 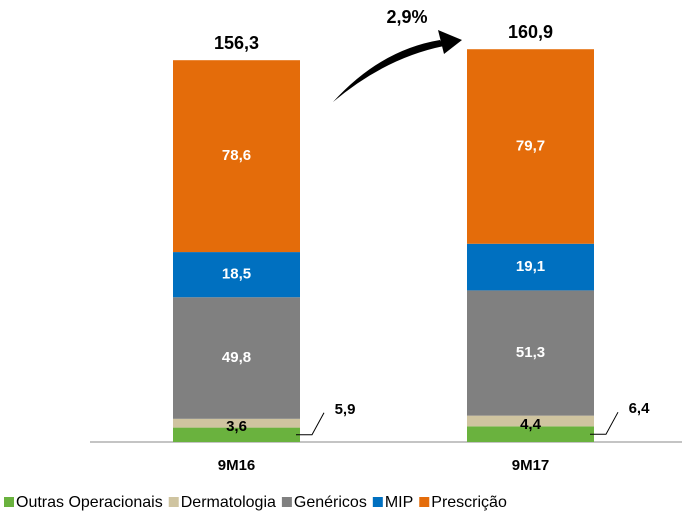 I want to click on value-label: 49,8, so click(x=236, y=357).